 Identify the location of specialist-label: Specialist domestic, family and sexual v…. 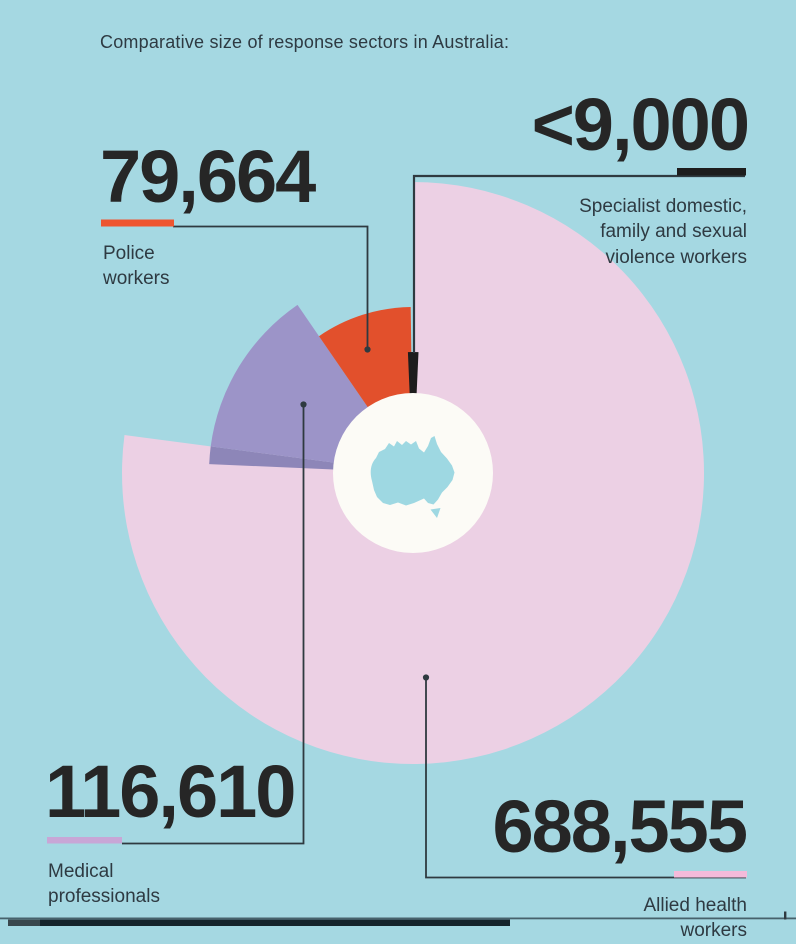
(663, 232).